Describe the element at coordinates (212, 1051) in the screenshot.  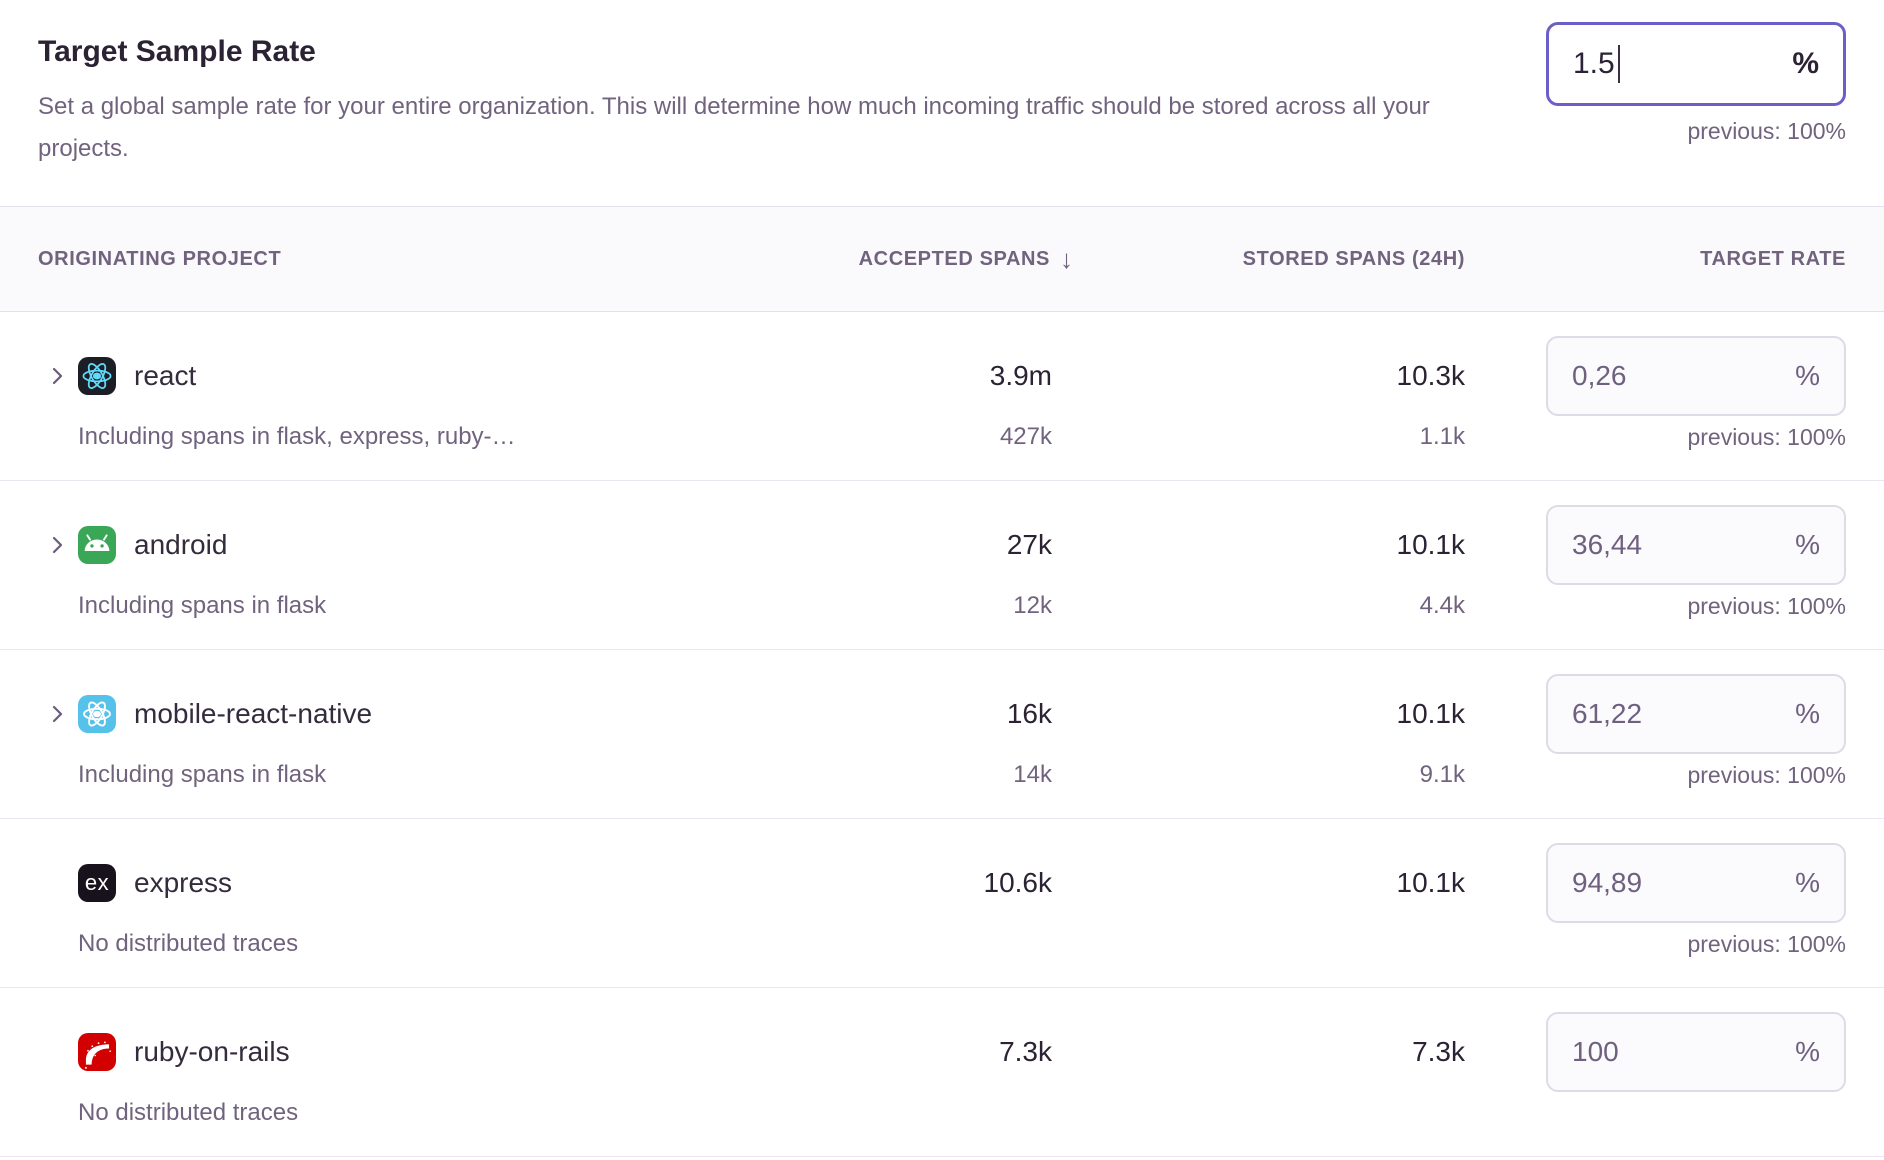
I see `project-name: ruby-on-rails` at that location.